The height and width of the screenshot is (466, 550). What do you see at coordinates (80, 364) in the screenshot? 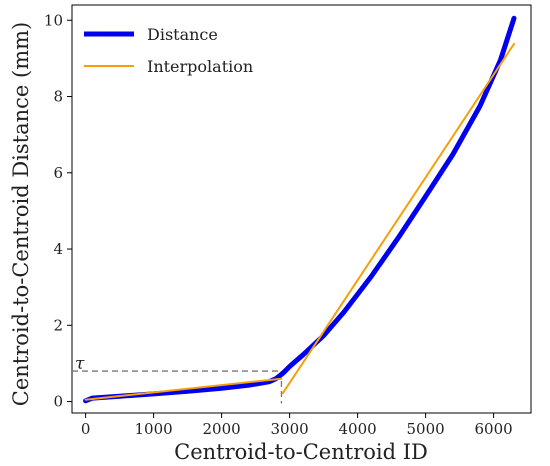
I see `threshold-label: τ` at bounding box center [80, 364].